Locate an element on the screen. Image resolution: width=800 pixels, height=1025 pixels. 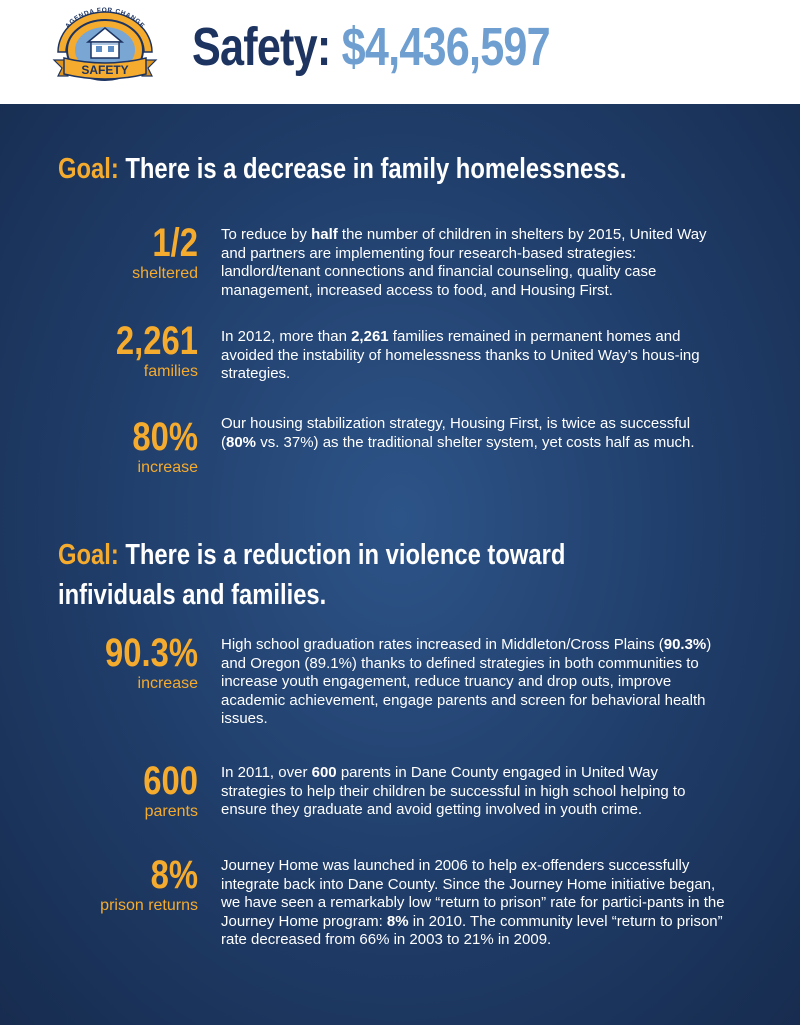
stat-unit: parents is located at coordinates (171, 811).